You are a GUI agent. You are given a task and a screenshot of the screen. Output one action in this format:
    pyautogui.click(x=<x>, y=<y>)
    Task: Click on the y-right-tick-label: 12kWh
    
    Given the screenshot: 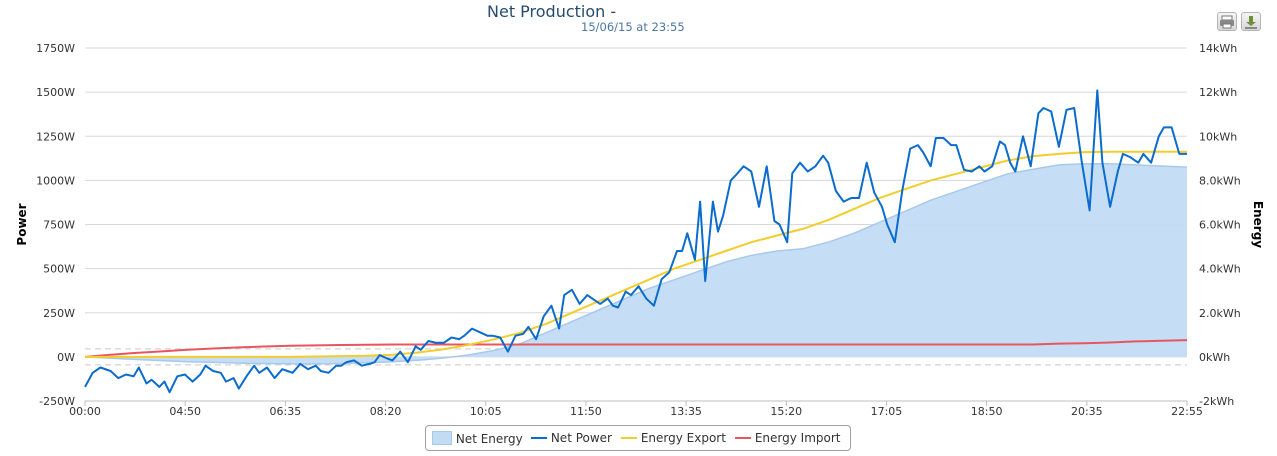 What is the action you would take?
    pyautogui.click(x=1218, y=92)
    